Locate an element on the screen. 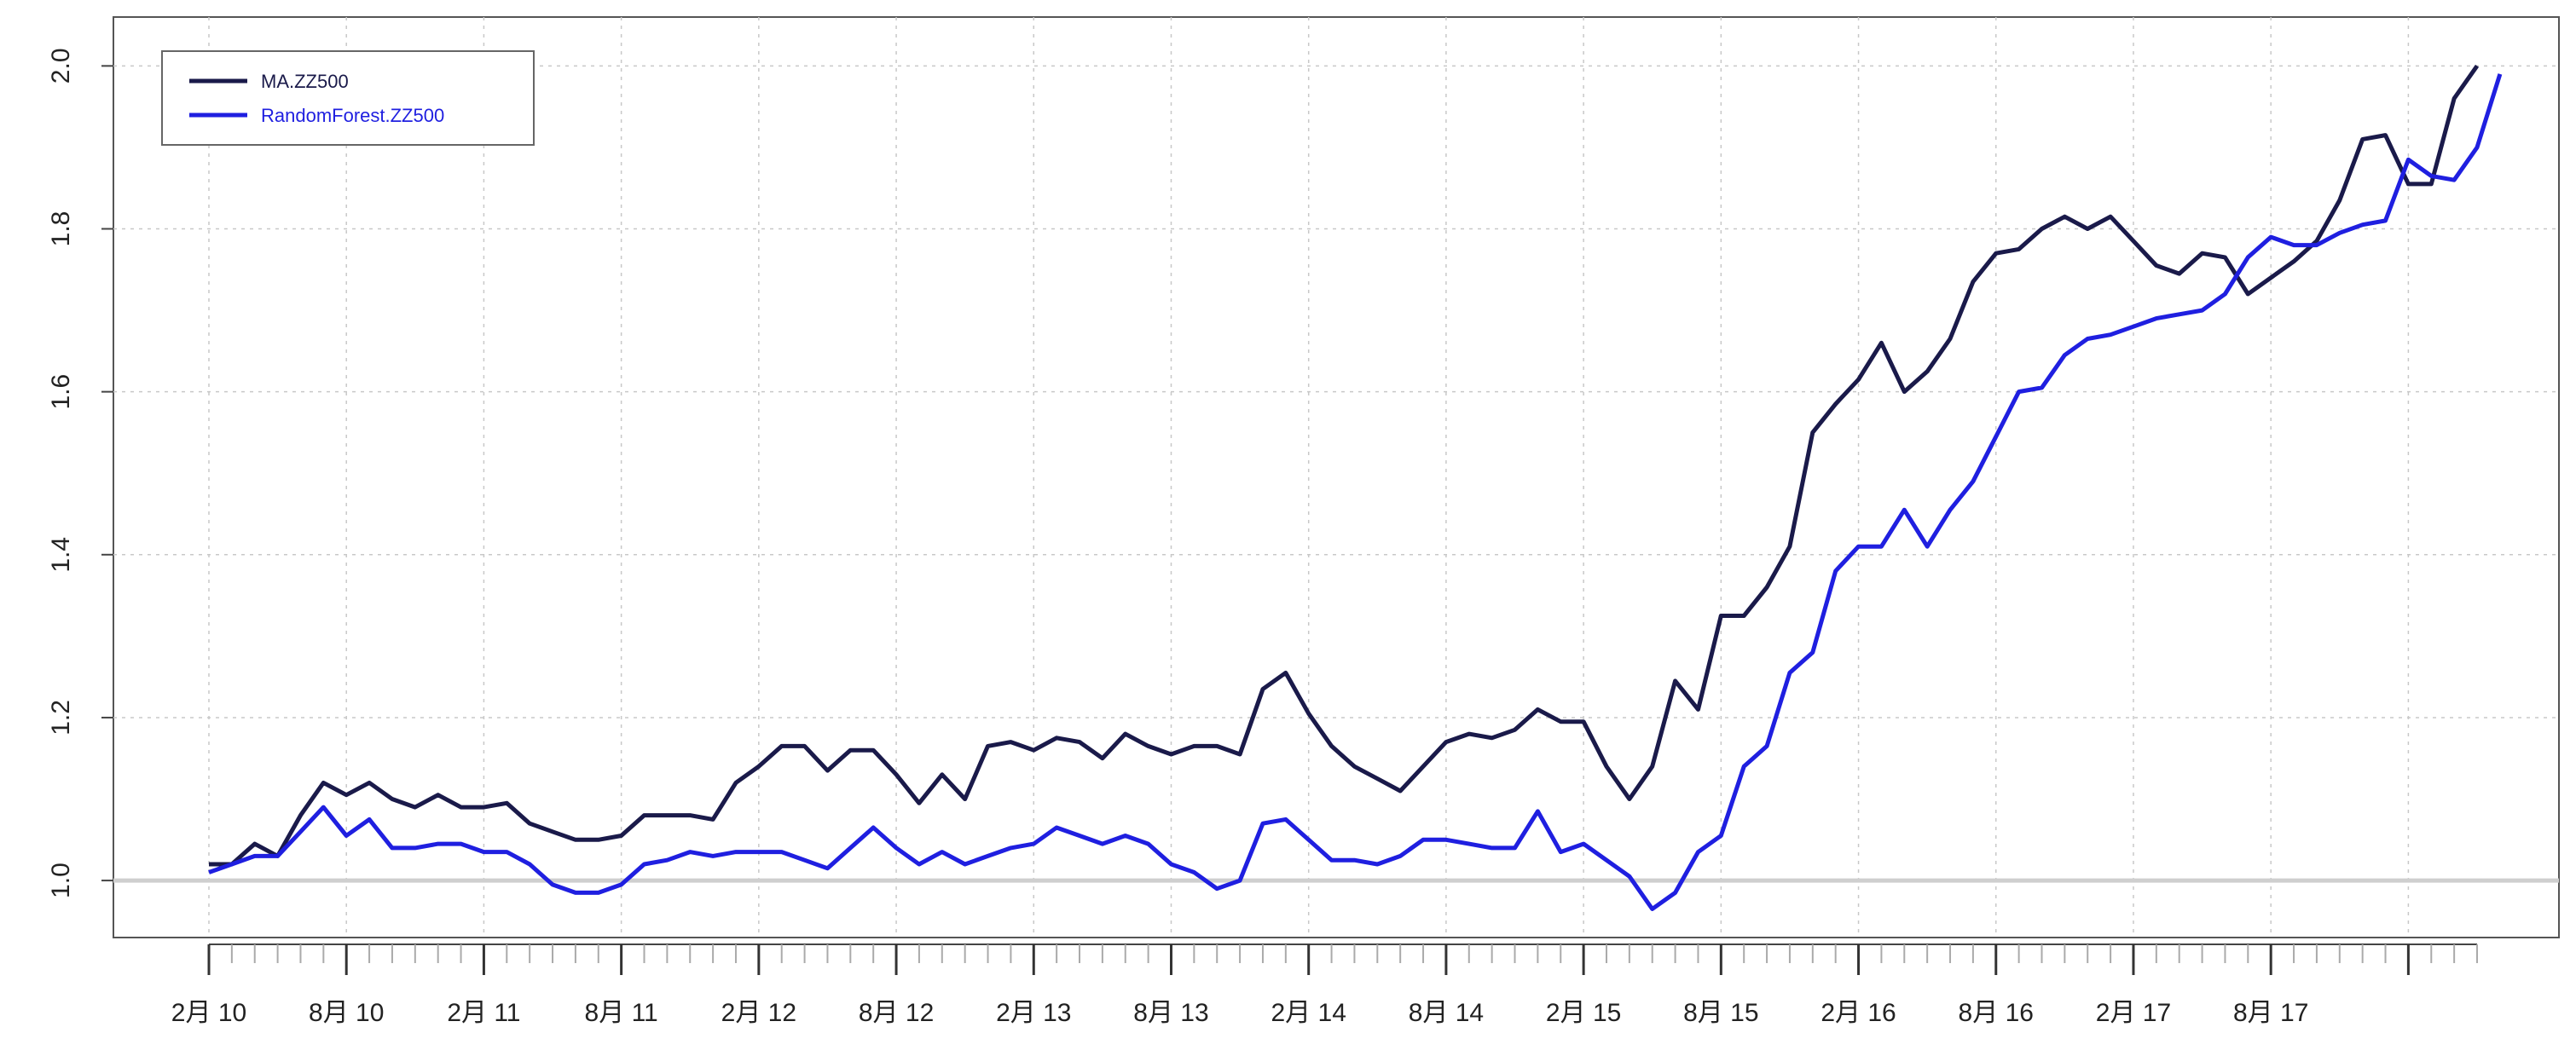  x-tick-label: 8月 11 is located at coordinates (621, 1013).